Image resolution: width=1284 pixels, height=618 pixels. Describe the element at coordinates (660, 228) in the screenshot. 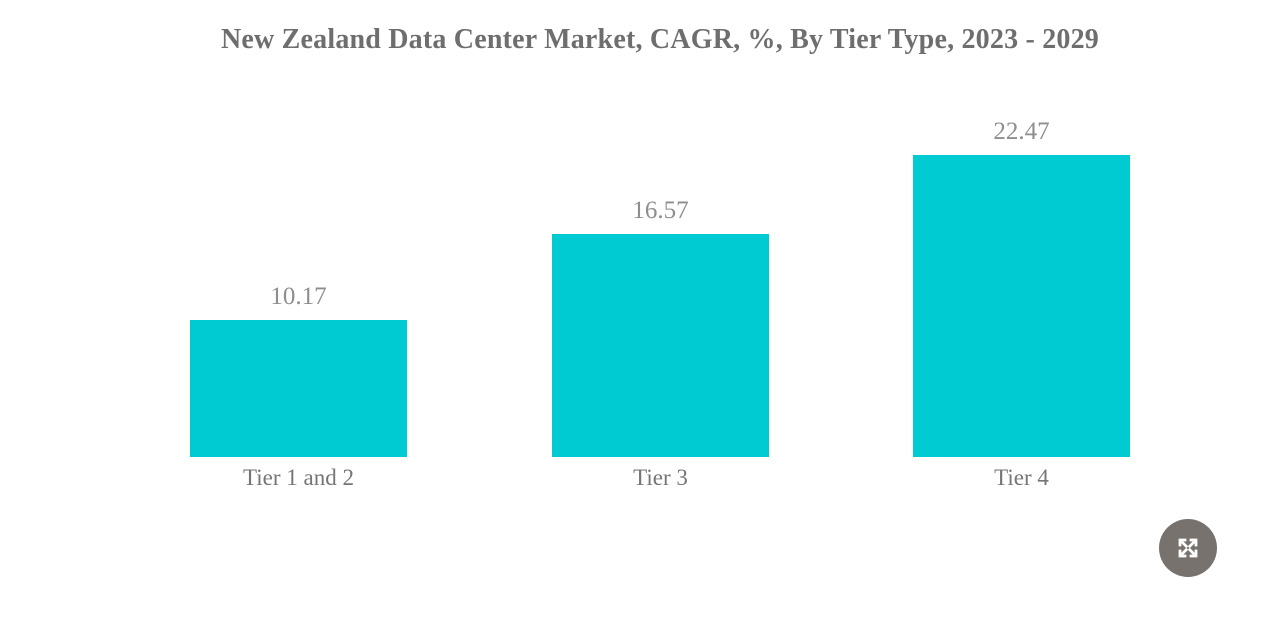

I see `bar-group-tier-3: 16.57` at that location.